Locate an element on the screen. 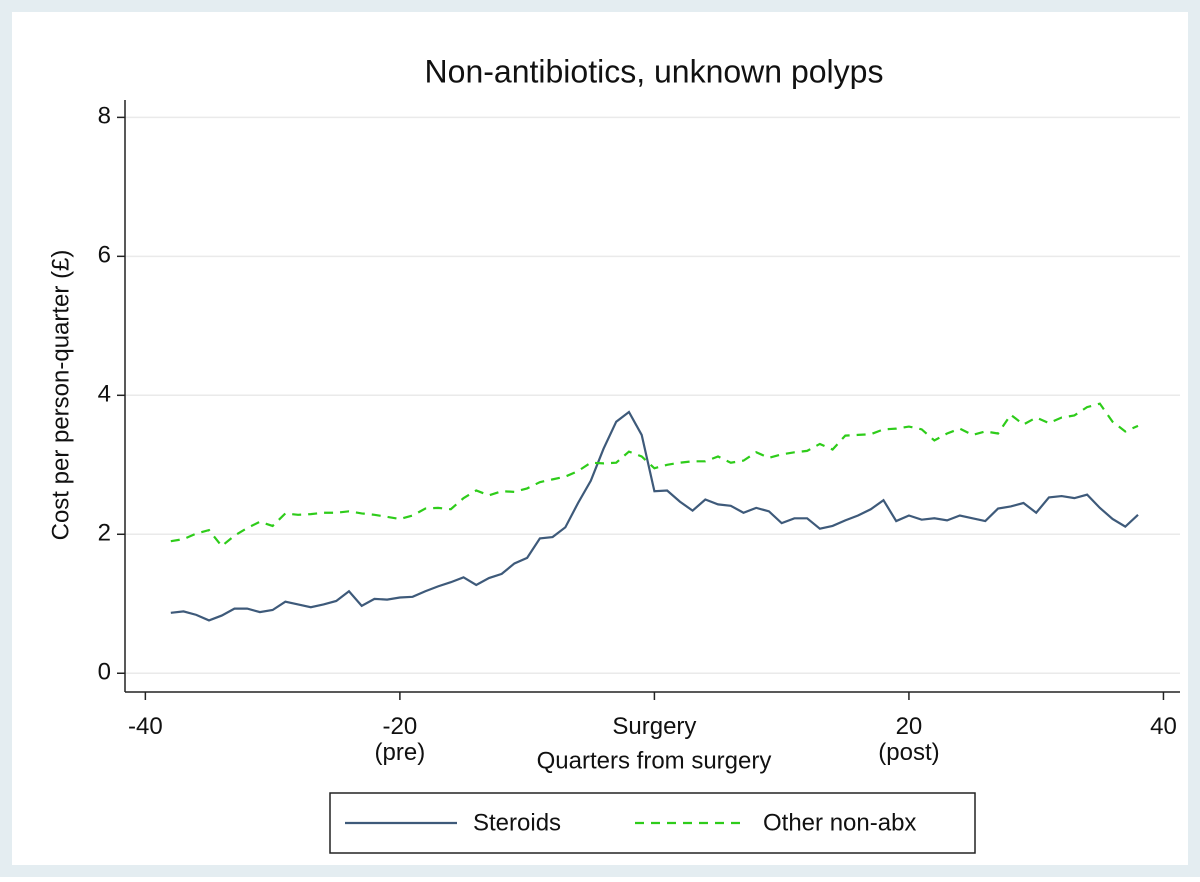 The height and width of the screenshot is (882, 1200). x-tick-label: Surgery is located at coordinates (654, 726).